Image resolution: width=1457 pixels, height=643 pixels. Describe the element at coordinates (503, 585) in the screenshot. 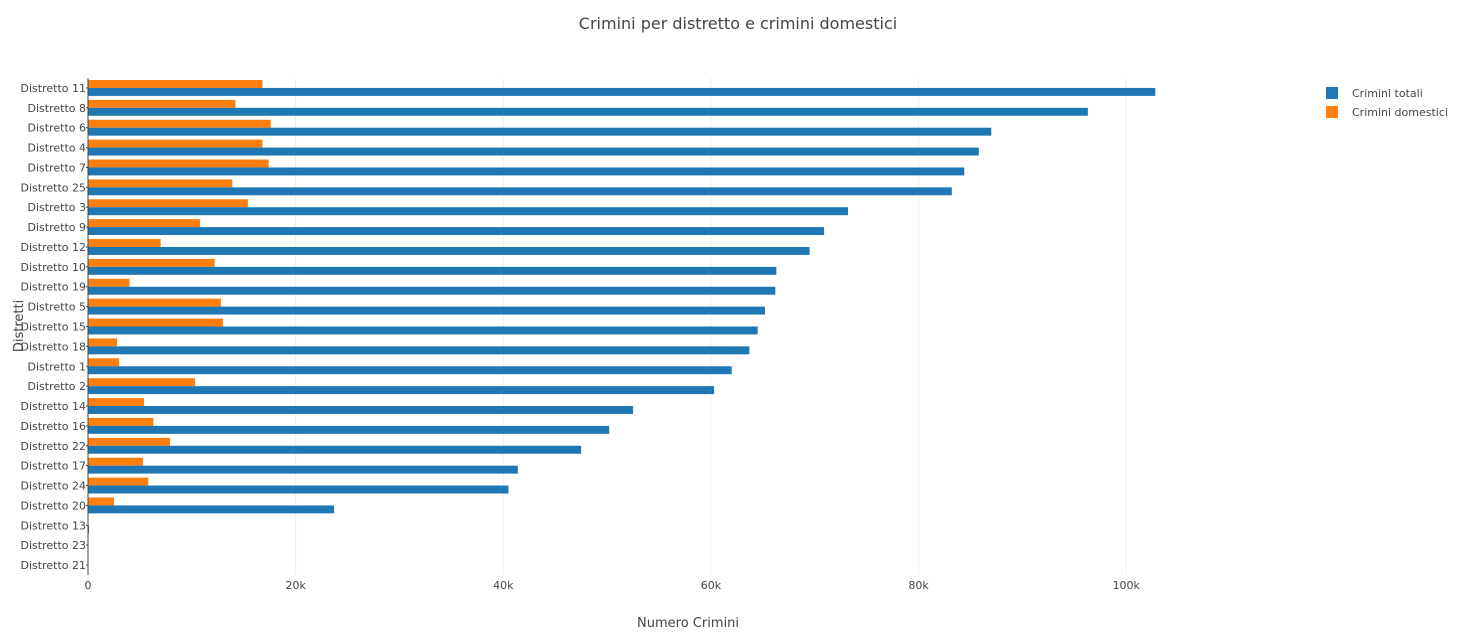

I see `x-tick-label: 40k` at that location.